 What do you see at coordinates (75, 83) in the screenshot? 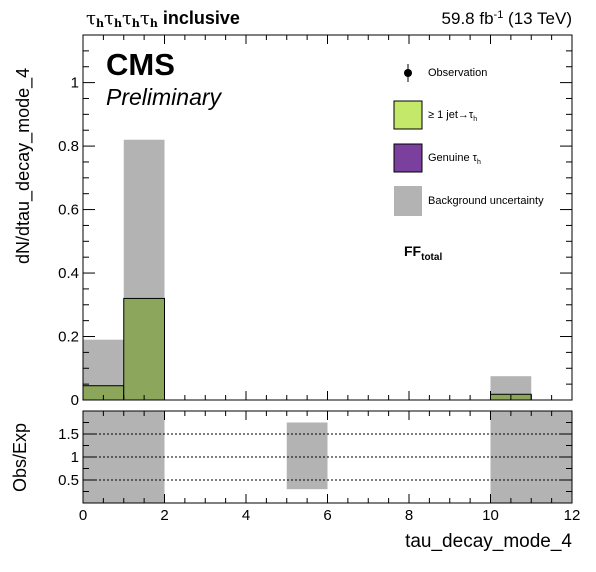
I see `y-tick-label: 1` at bounding box center [75, 83].